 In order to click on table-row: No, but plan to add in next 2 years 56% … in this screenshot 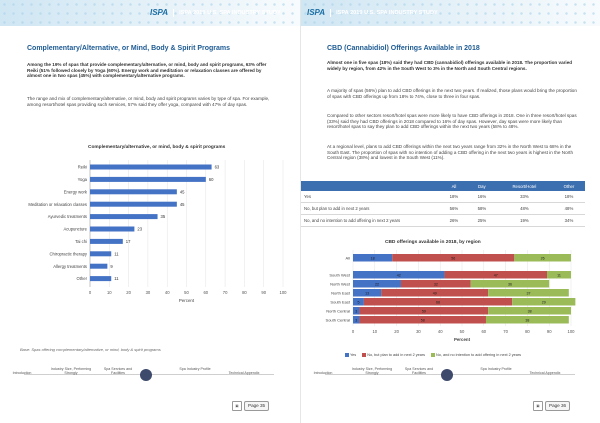, I will do `click(443, 208)`.